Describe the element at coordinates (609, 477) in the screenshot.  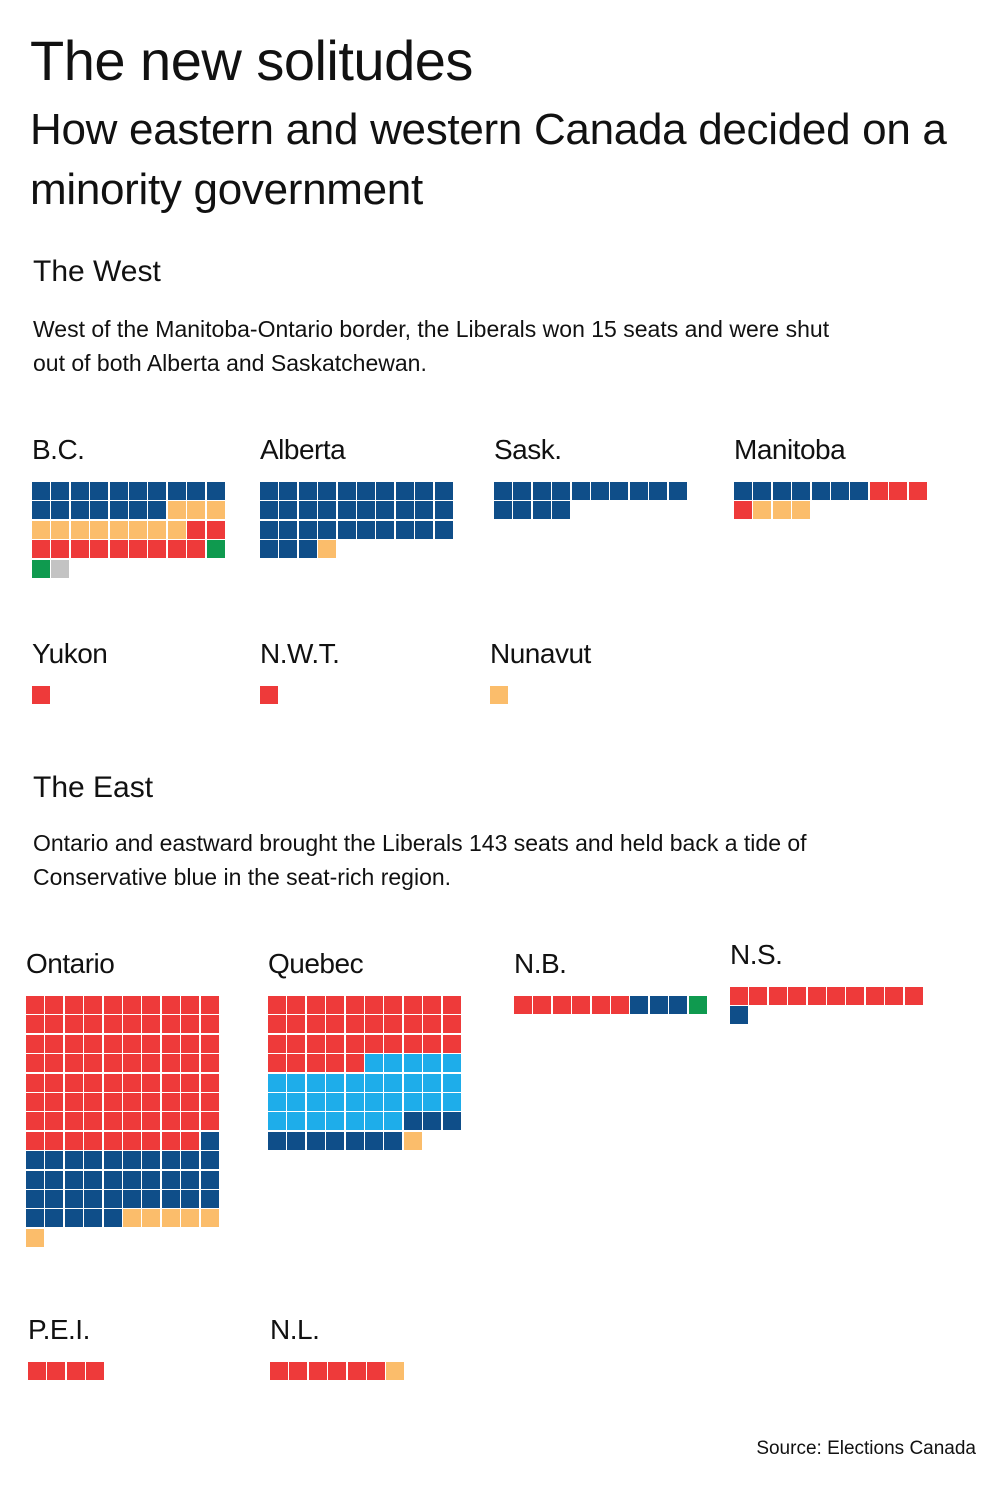
I see `waffle-chart-sask: Sask.` at that location.